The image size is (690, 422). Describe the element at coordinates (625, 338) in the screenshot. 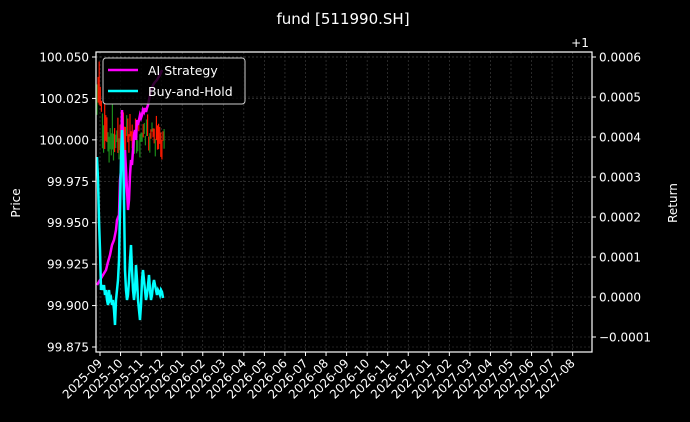

I see `y-tick-right: −0.0001` at that location.